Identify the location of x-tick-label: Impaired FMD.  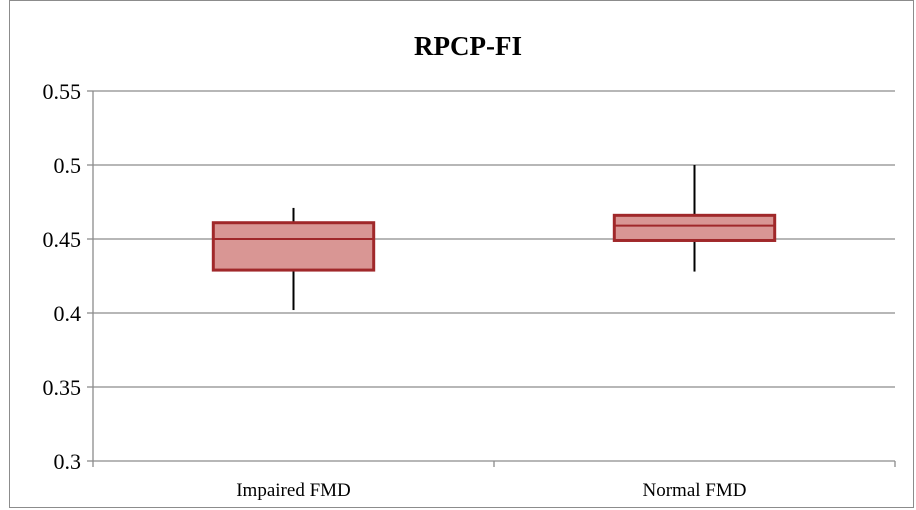
(293, 490).